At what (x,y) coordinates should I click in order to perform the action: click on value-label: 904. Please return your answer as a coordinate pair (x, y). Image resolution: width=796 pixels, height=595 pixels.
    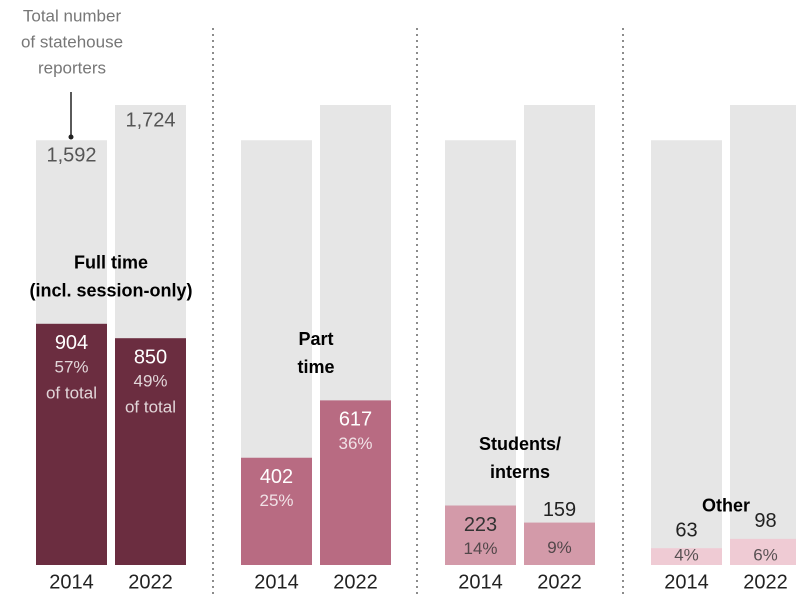
    Looking at the image, I should click on (71, 343).